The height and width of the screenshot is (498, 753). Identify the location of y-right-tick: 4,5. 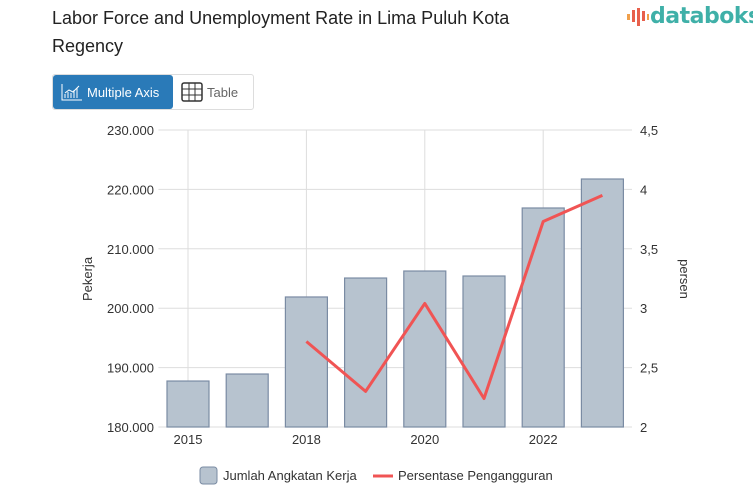
(649, 130).